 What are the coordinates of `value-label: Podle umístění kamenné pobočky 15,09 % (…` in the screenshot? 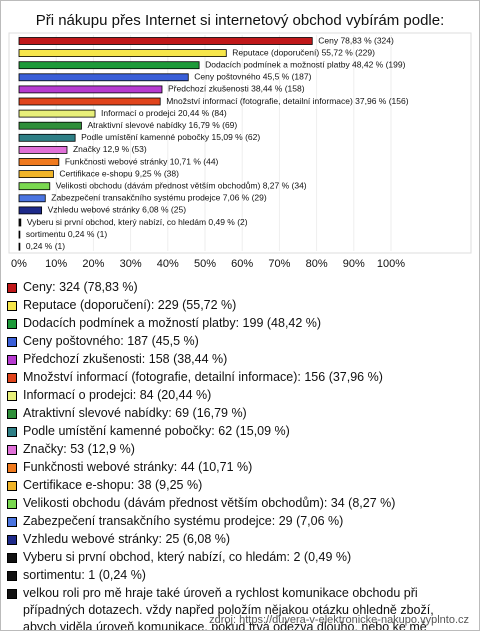 It's located at (170, 137).